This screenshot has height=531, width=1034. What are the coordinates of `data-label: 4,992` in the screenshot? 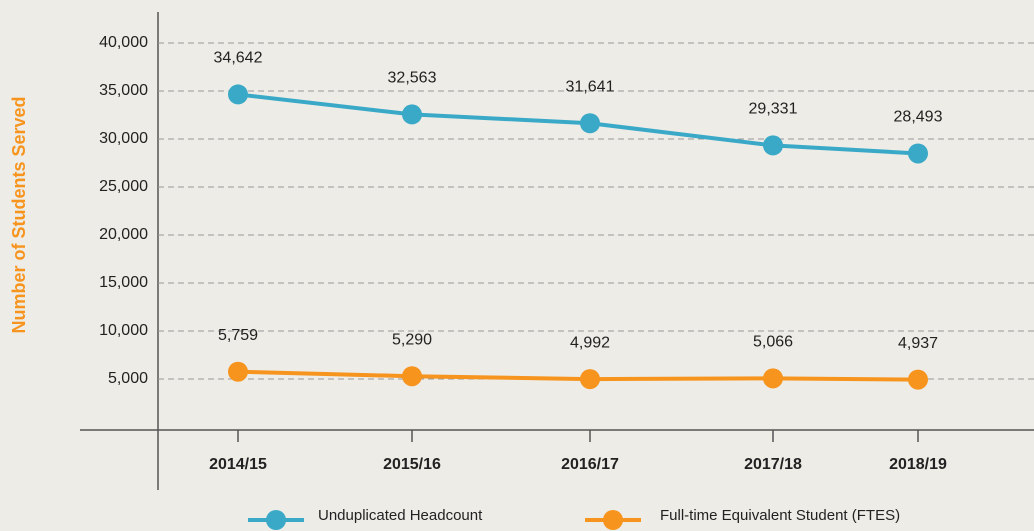 It's located at (590, 342).